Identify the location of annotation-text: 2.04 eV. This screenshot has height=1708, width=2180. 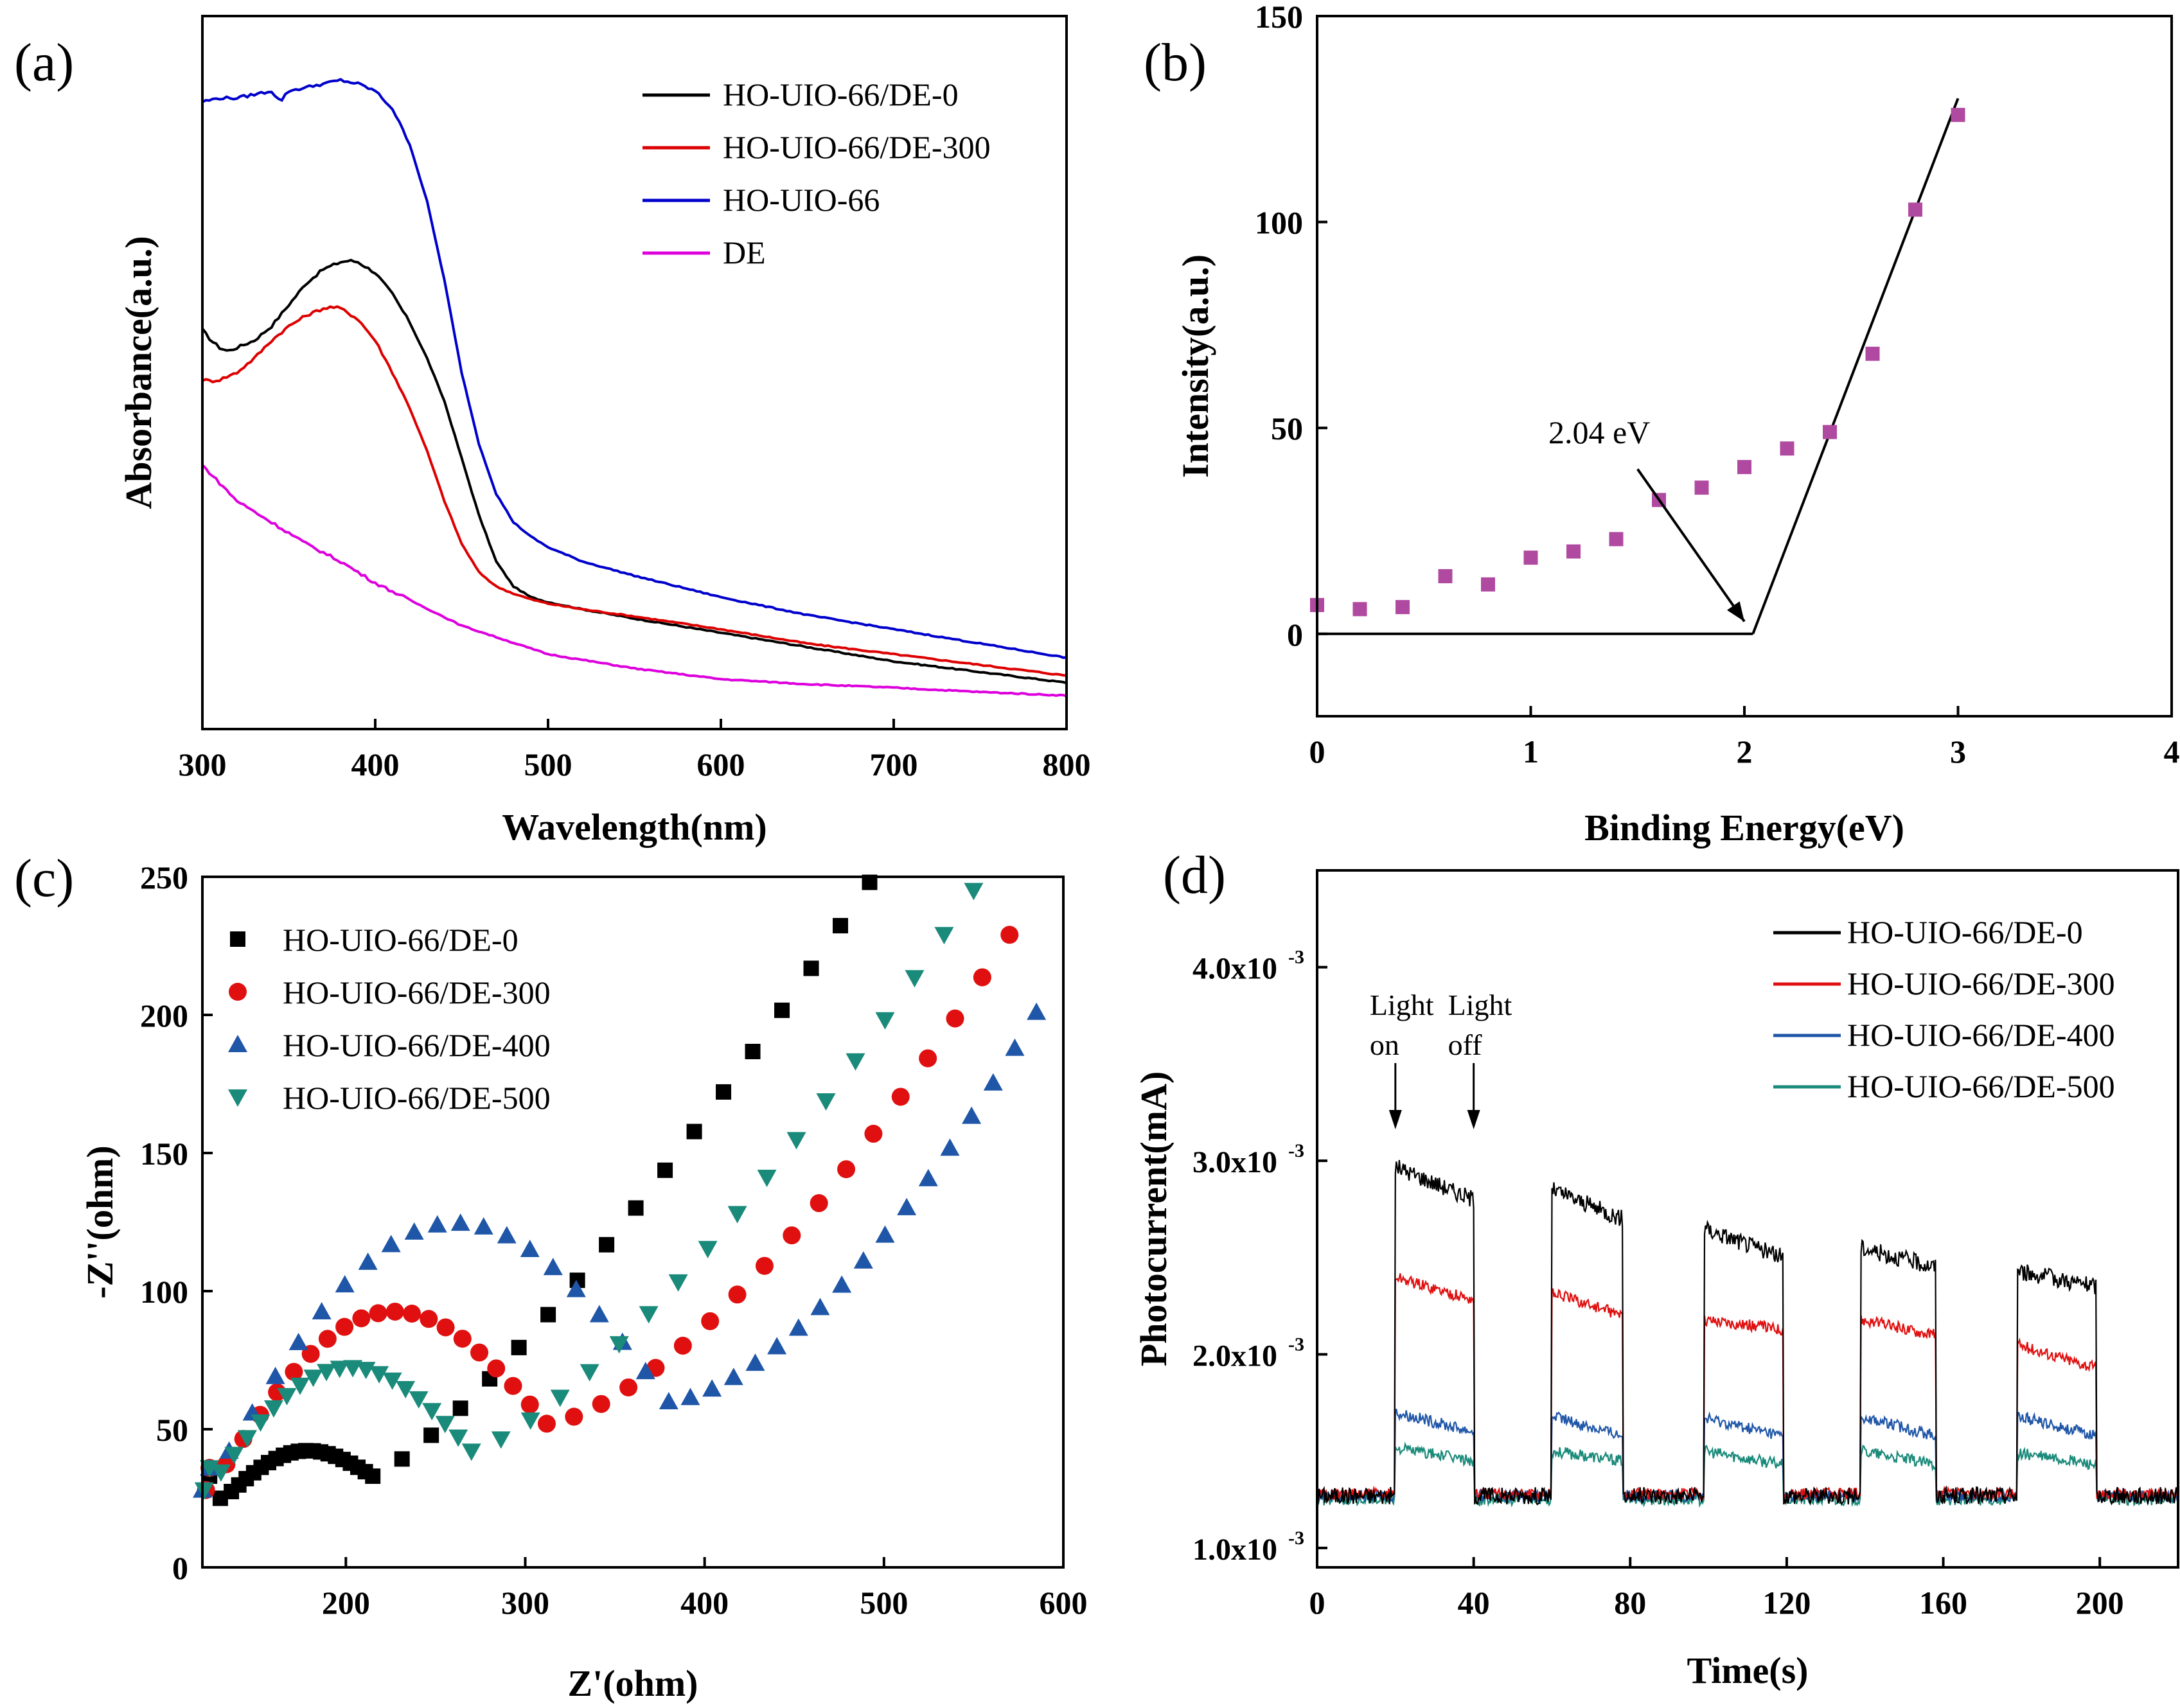
(1599, 432).